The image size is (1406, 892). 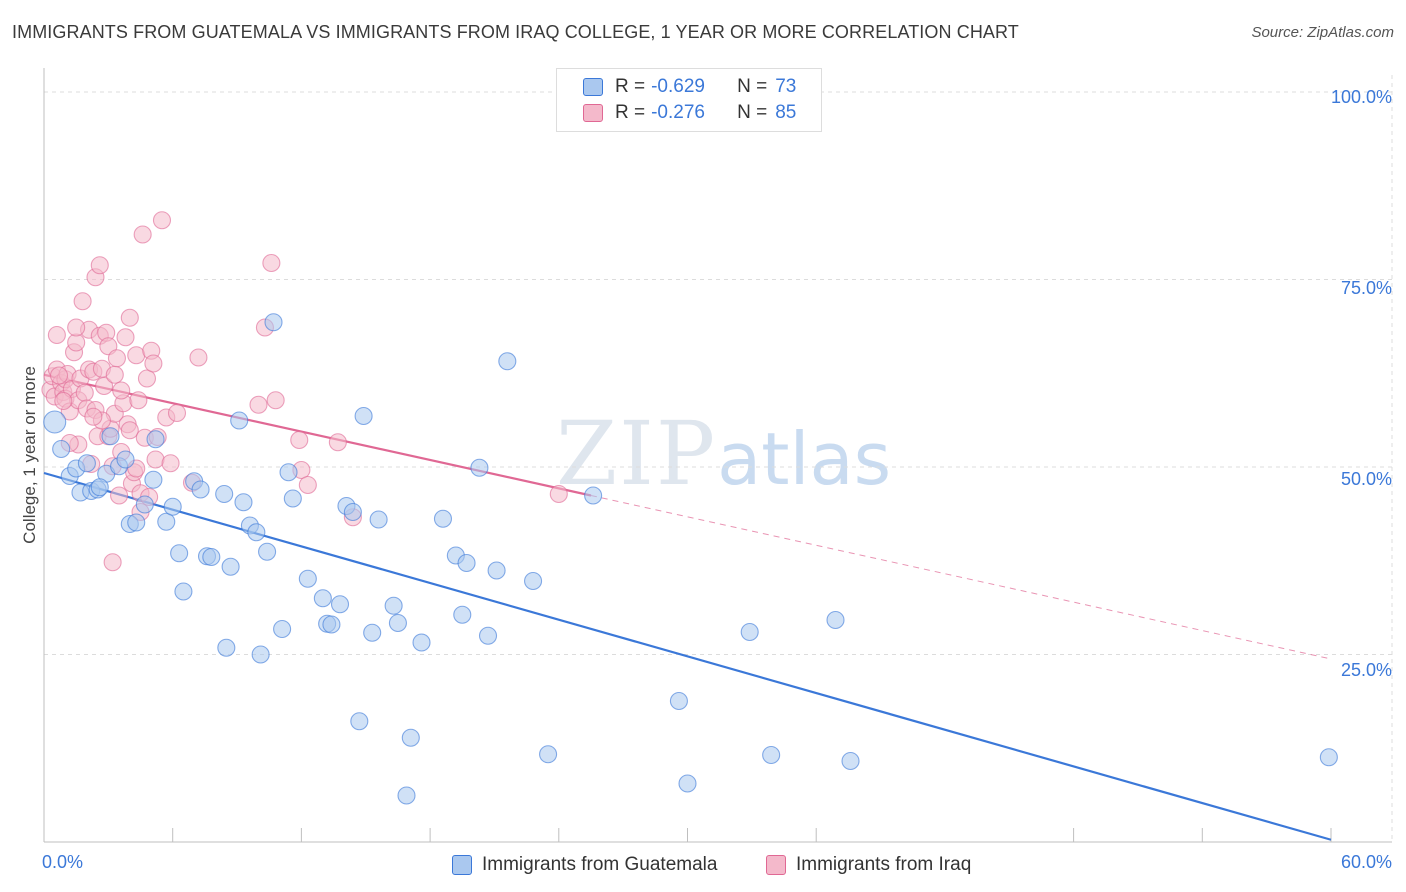 I want to click on watermark: ZIPatlas, so click(x=723, y=453).